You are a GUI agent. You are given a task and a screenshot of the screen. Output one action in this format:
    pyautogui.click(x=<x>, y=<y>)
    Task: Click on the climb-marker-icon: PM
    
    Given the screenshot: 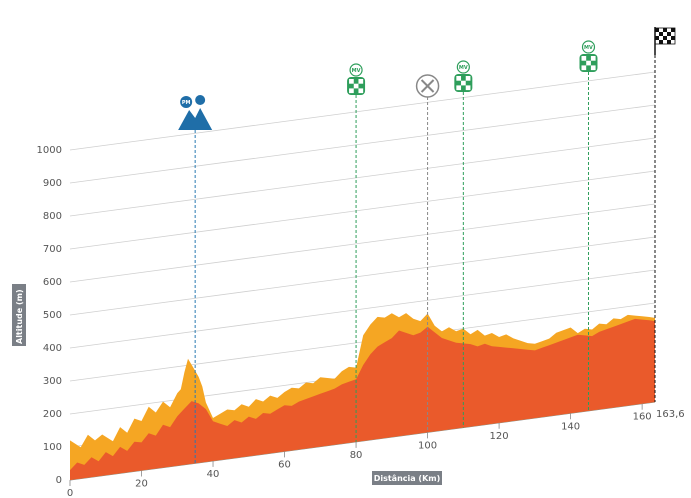 What is the action you would take?
    pyautogui.click(x=195, y=112)
    